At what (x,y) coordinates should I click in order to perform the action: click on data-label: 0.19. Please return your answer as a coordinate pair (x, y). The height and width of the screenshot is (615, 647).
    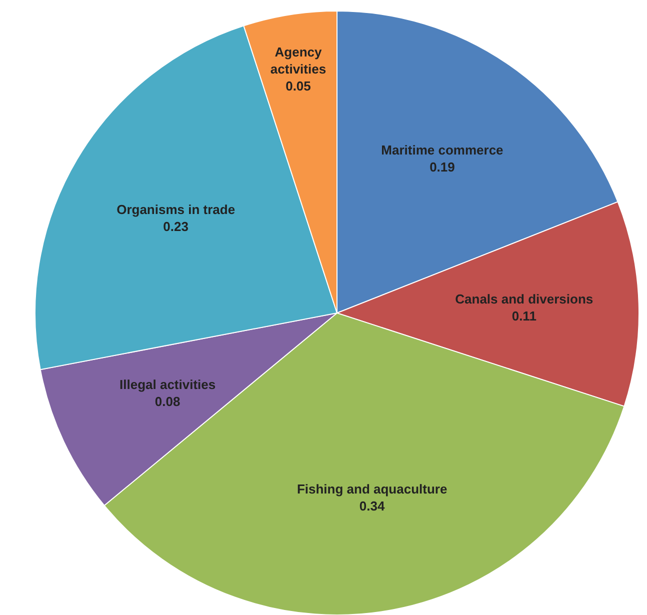
    Looking at the image, I should click on (442, 166).